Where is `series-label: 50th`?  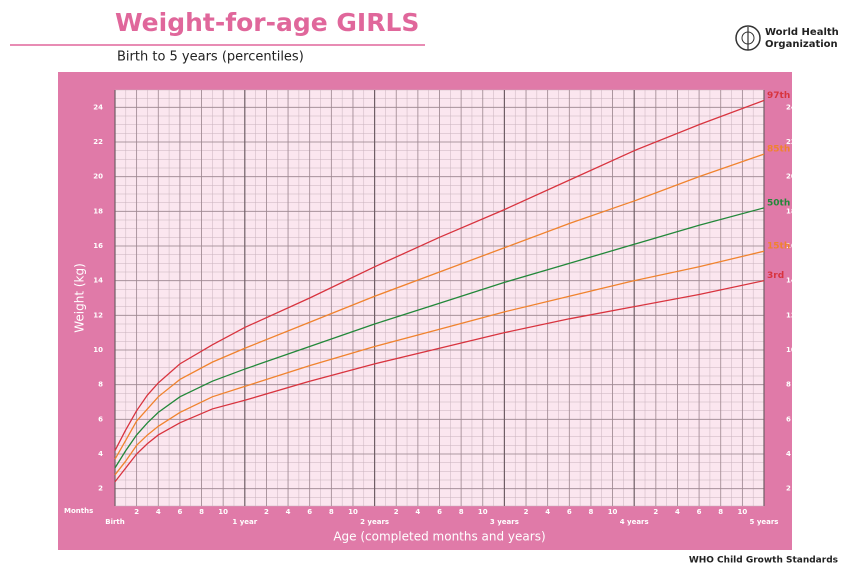
series-label: 50th is located at coordinates (778, 203).